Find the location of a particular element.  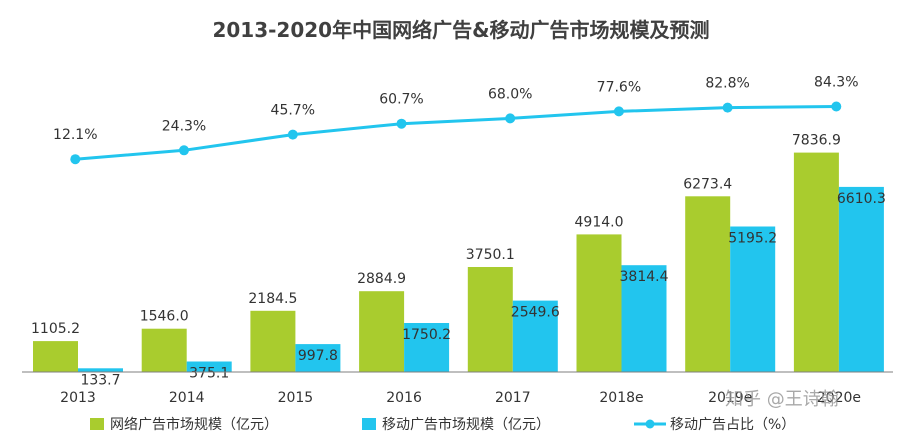

legend: 网络广告市场规模（亿元） 移动广告市场规模（亿元） 移动广告占比（%） is located at coordinates (442, 424).